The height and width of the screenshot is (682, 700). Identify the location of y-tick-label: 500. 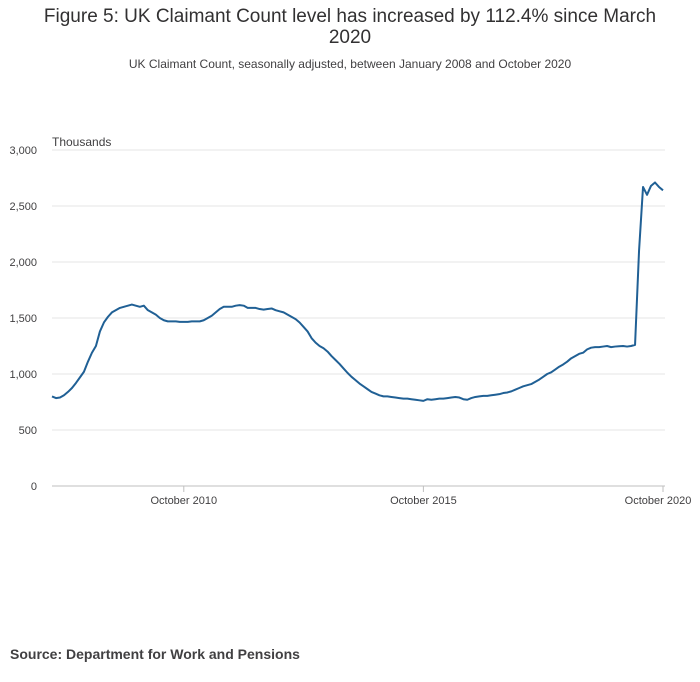
(28, 431).